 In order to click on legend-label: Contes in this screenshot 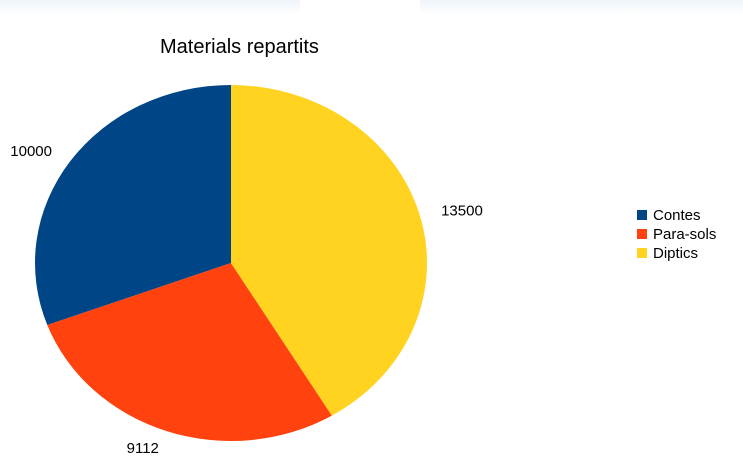, I will do `click(677, 215)`.